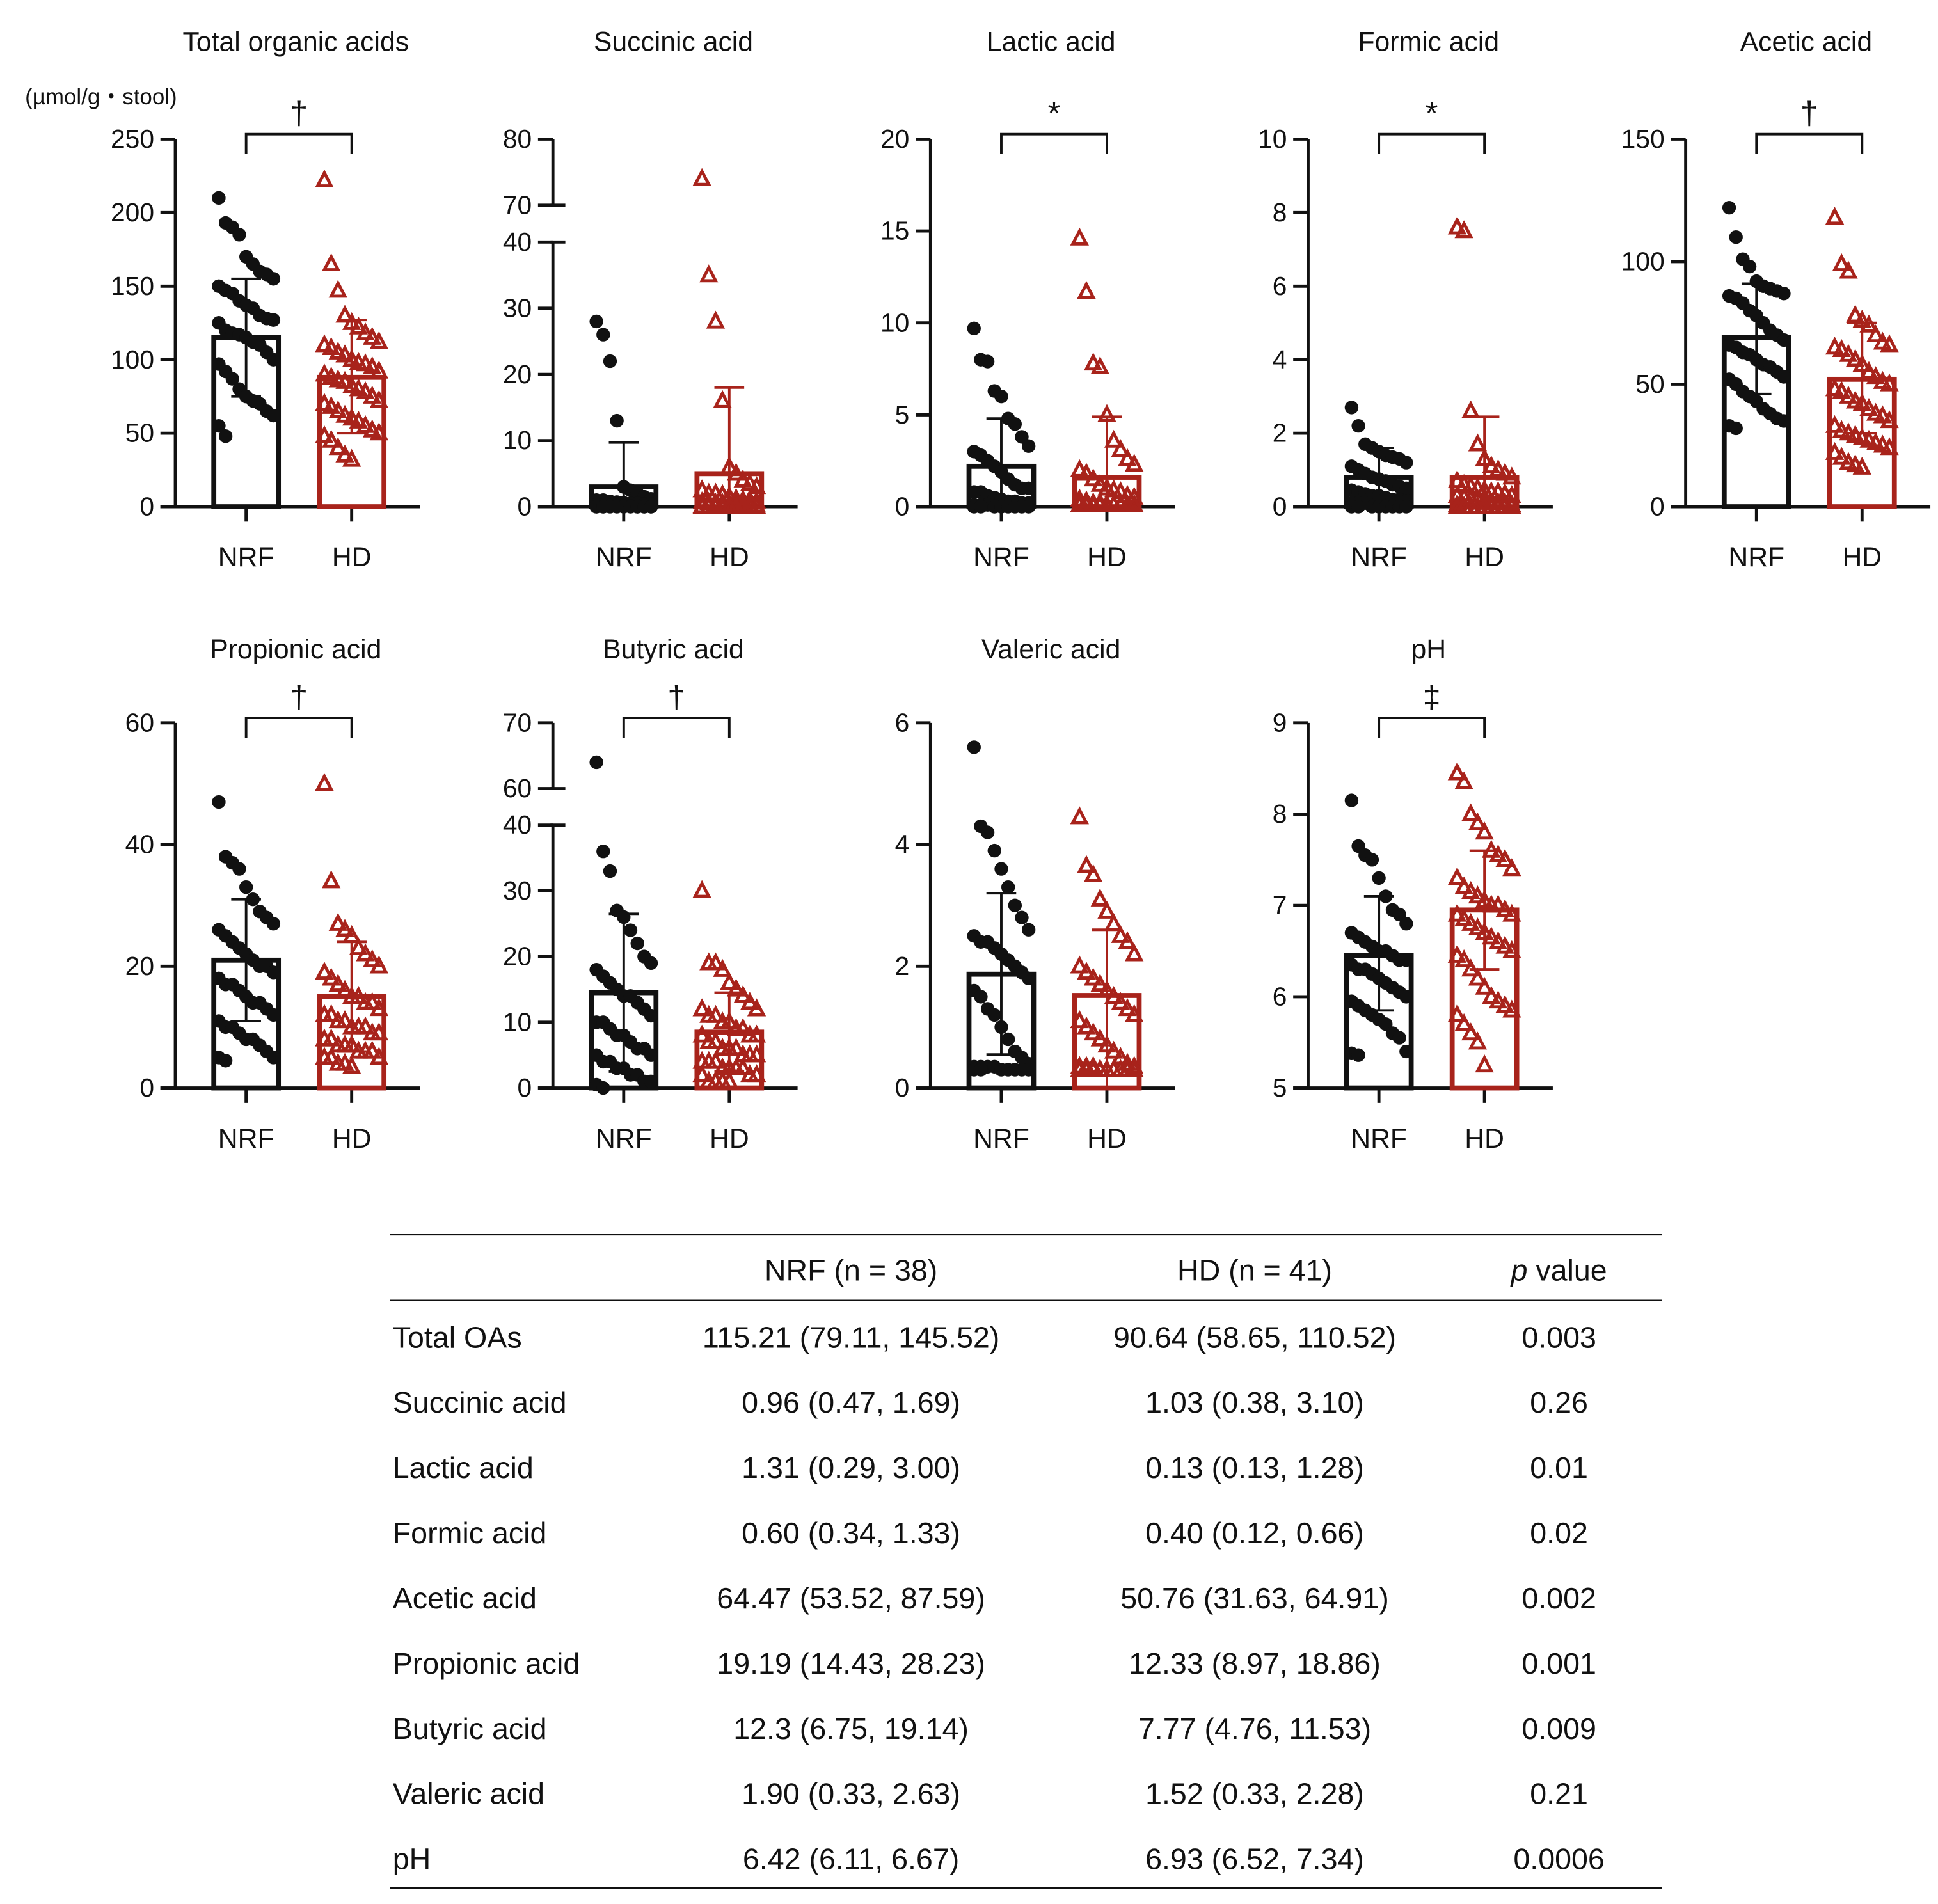 The image size is (1938, 1904). I want to click on y-tick-label: 40, so click(517, 824).